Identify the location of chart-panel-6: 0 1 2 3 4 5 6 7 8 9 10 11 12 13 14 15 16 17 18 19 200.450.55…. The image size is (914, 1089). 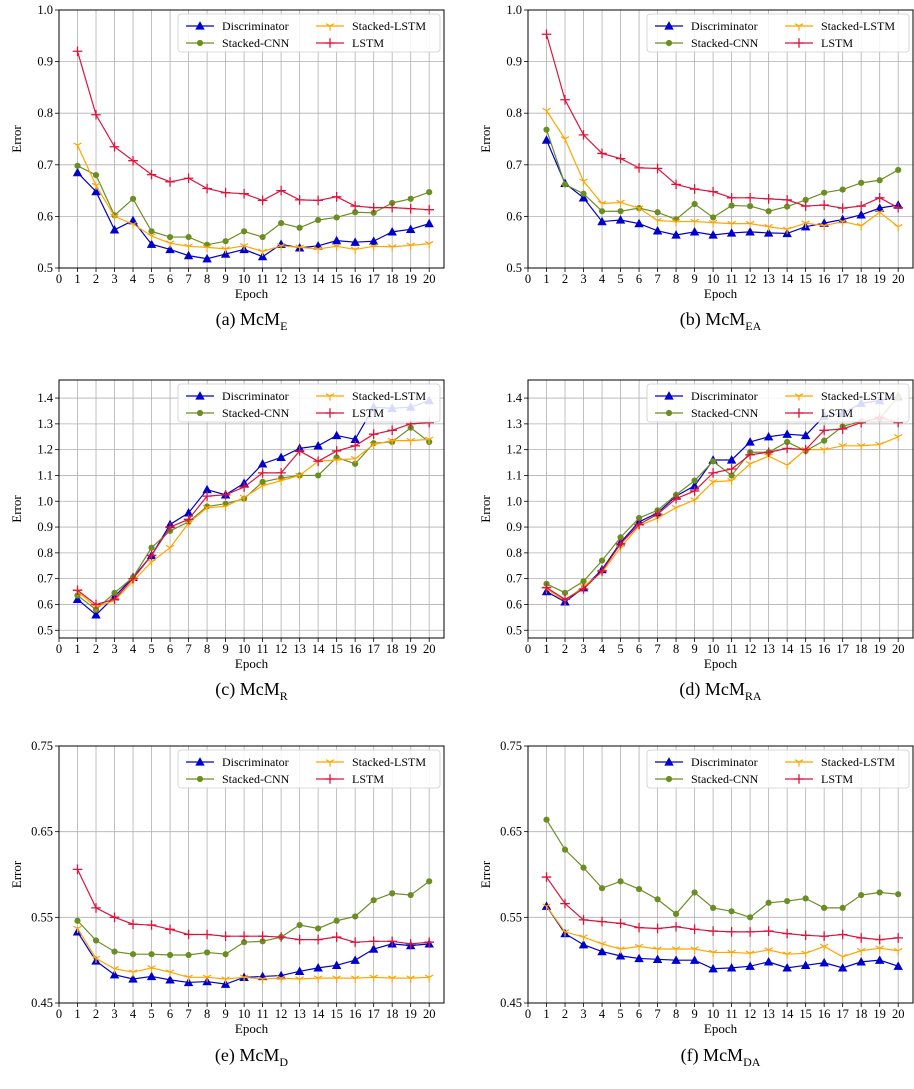
(696, 904).